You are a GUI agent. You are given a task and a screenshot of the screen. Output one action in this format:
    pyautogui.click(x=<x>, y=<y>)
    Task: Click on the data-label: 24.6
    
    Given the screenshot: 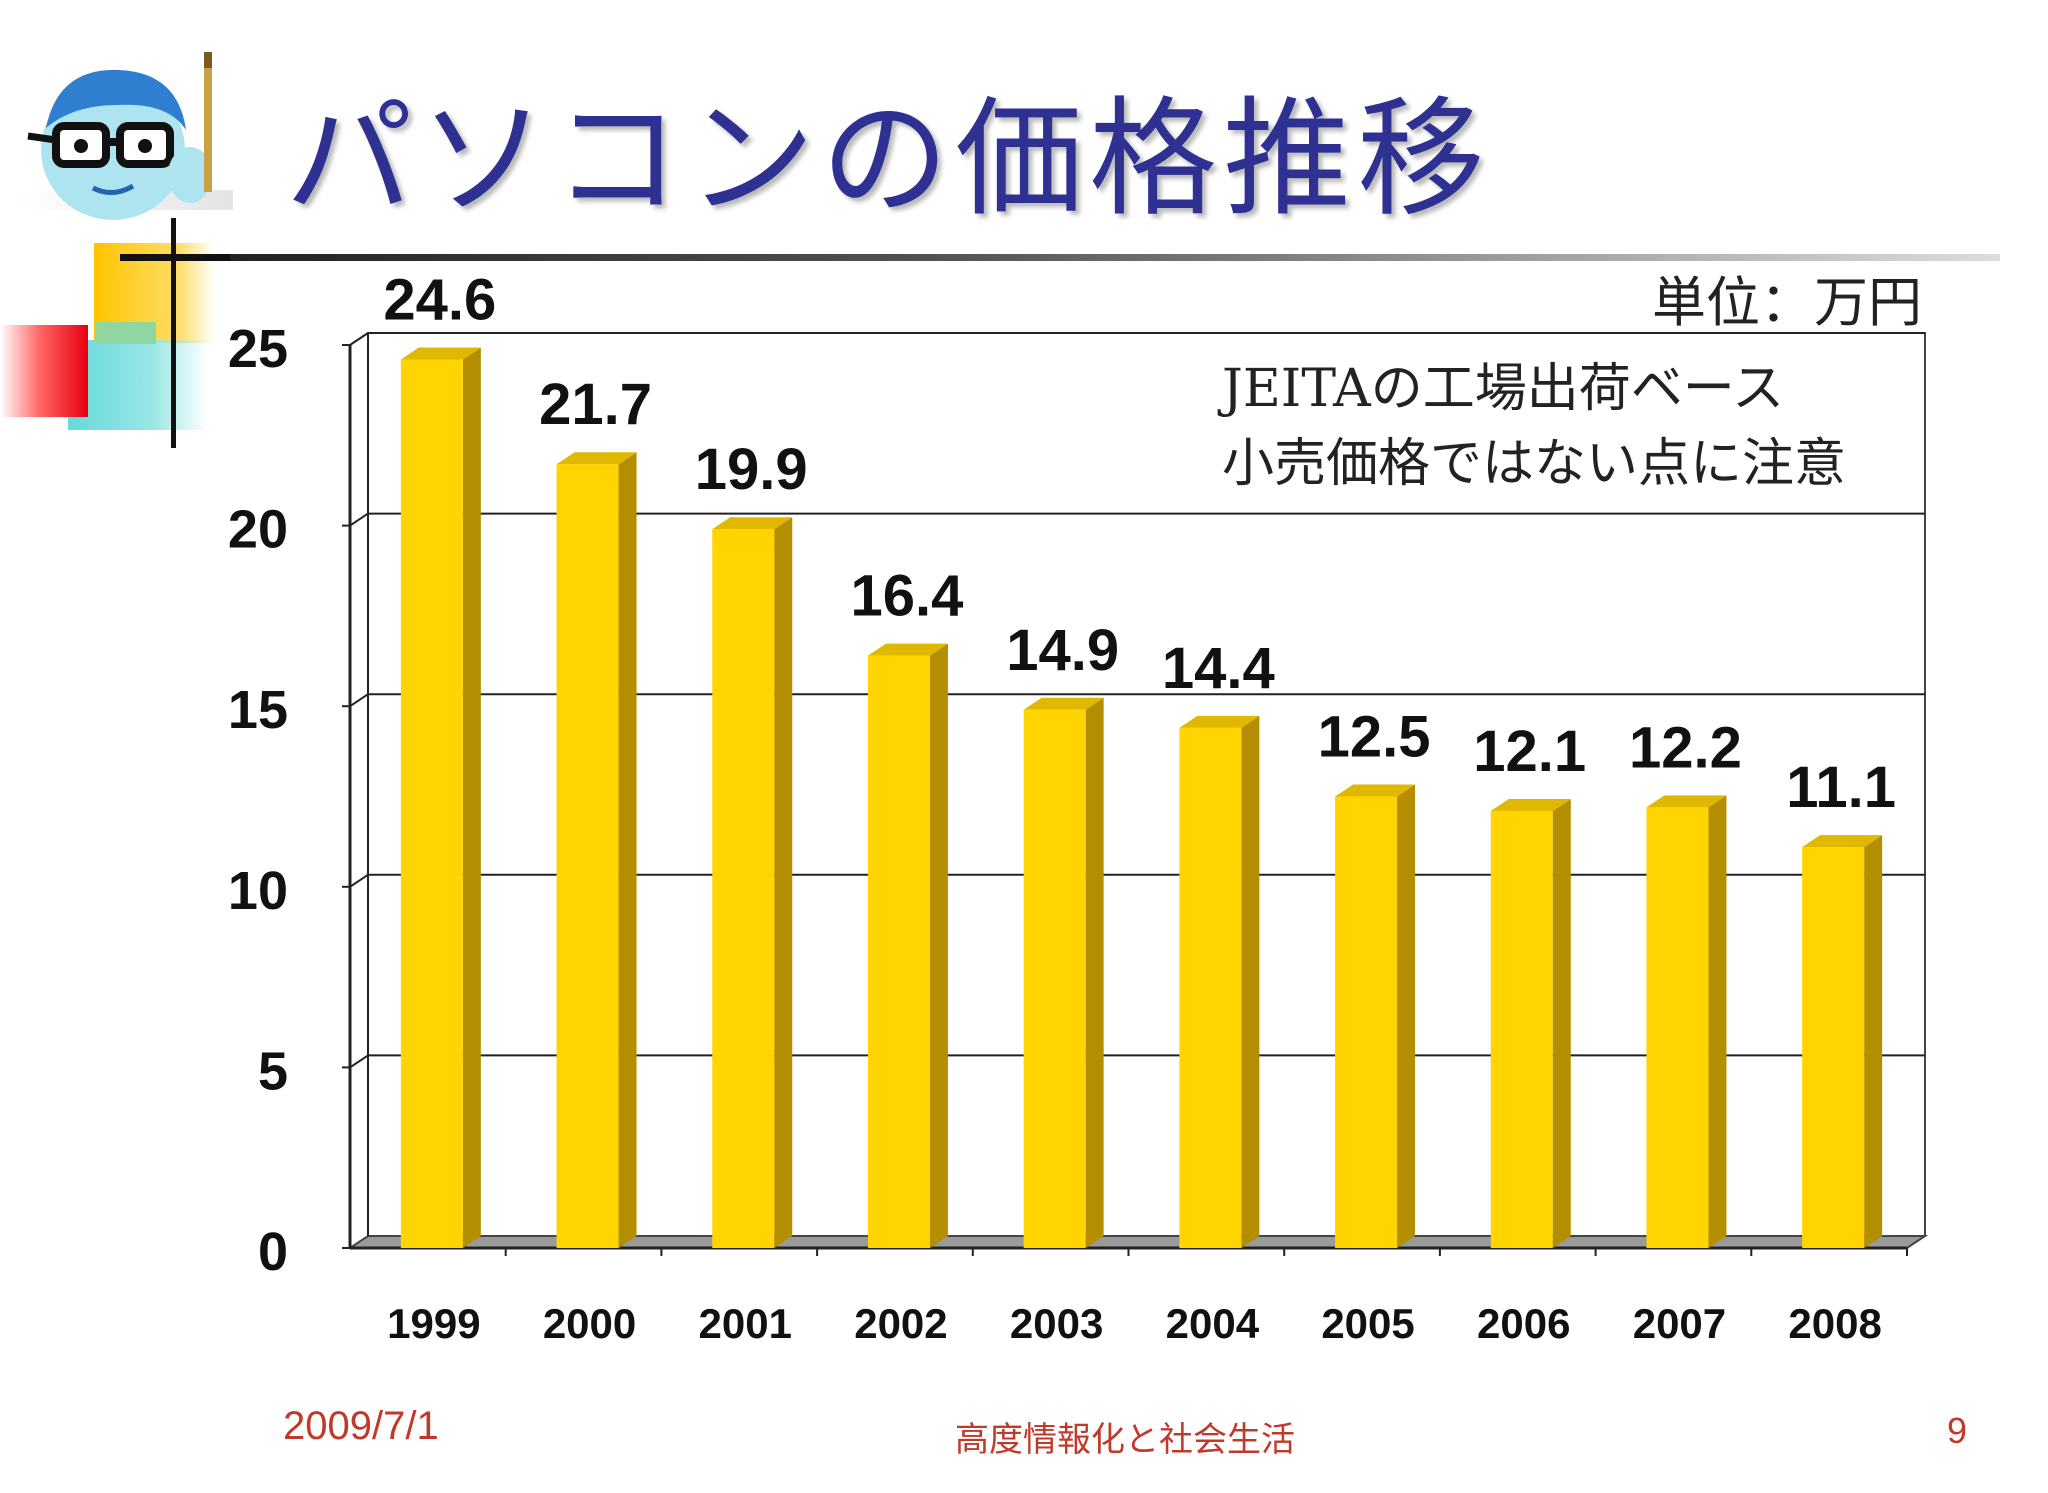 What is the action you would take?
    pyautogui.click(x=439, y=299)
    